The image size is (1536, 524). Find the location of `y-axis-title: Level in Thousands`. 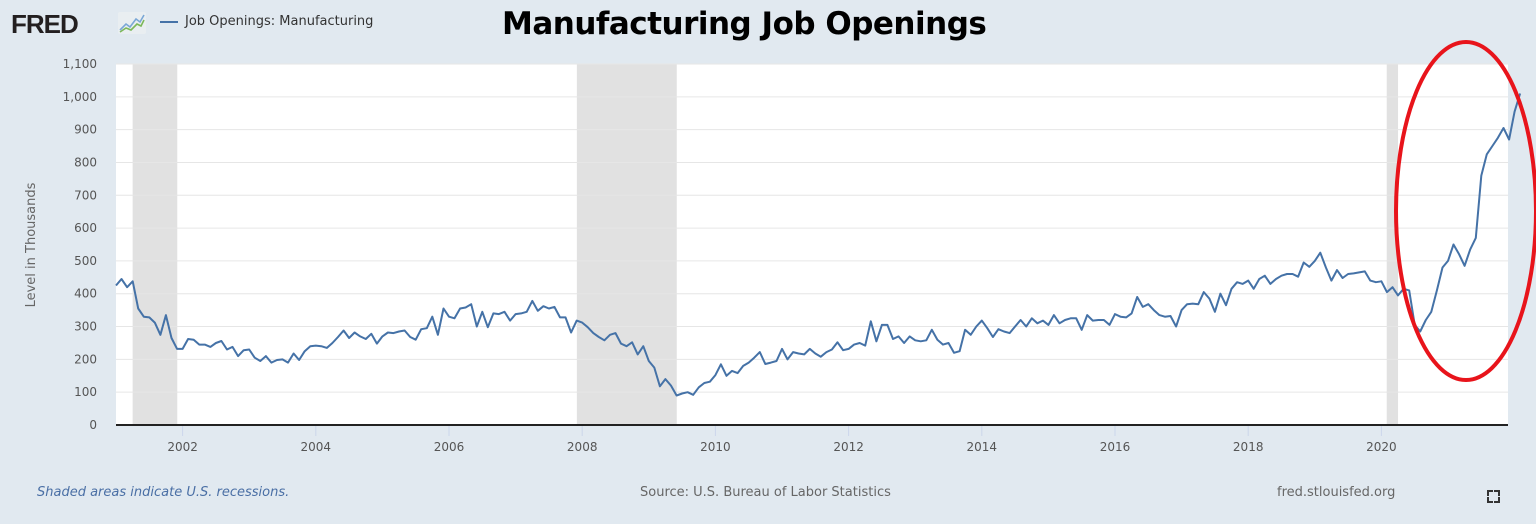

y-axis-title: Level in Thousands is located at coordinates (31, 244).